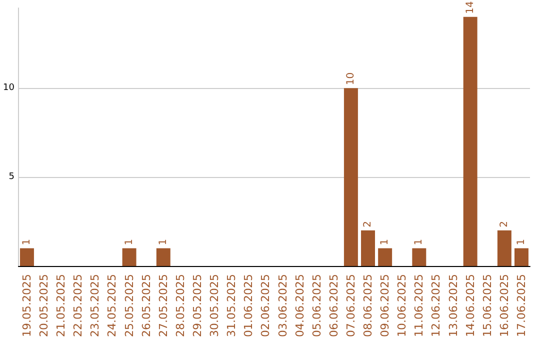  Describe the element at coordinates (163, 306) in the screenshot. I see `x-tick-label: 27.05.2025` at that location.